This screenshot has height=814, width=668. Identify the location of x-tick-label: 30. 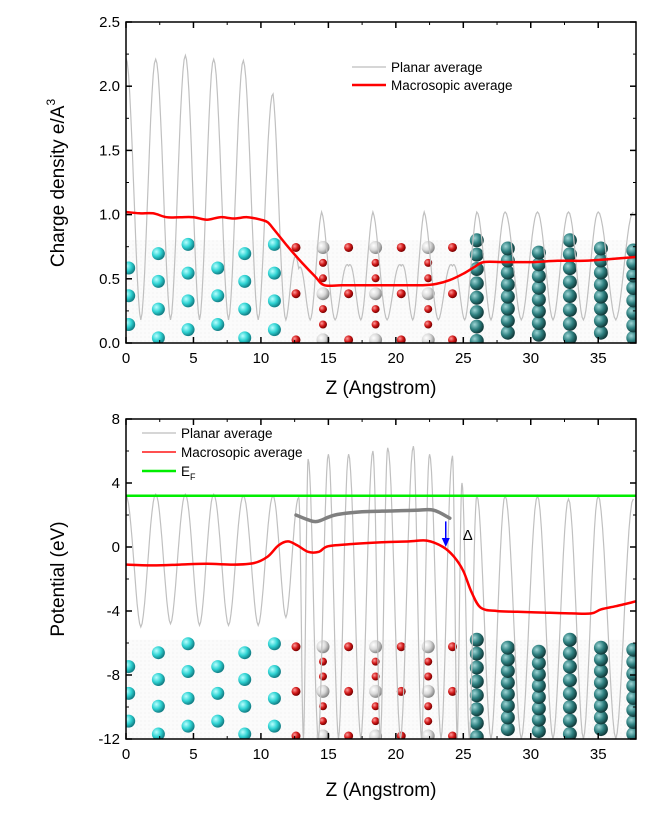
(530, 358).